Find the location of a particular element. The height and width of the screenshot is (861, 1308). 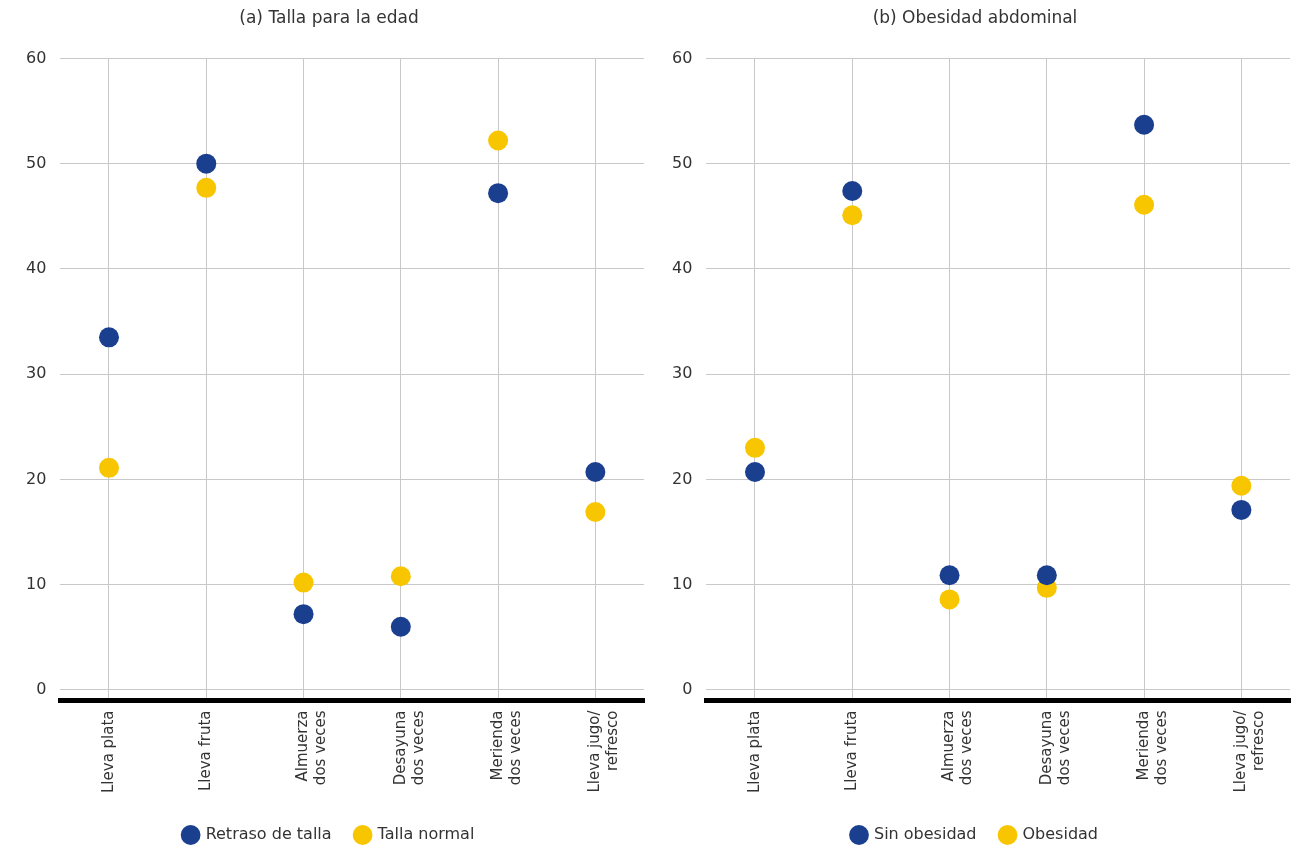

legend-label: Talla normal is located at coordinates (425, 834).